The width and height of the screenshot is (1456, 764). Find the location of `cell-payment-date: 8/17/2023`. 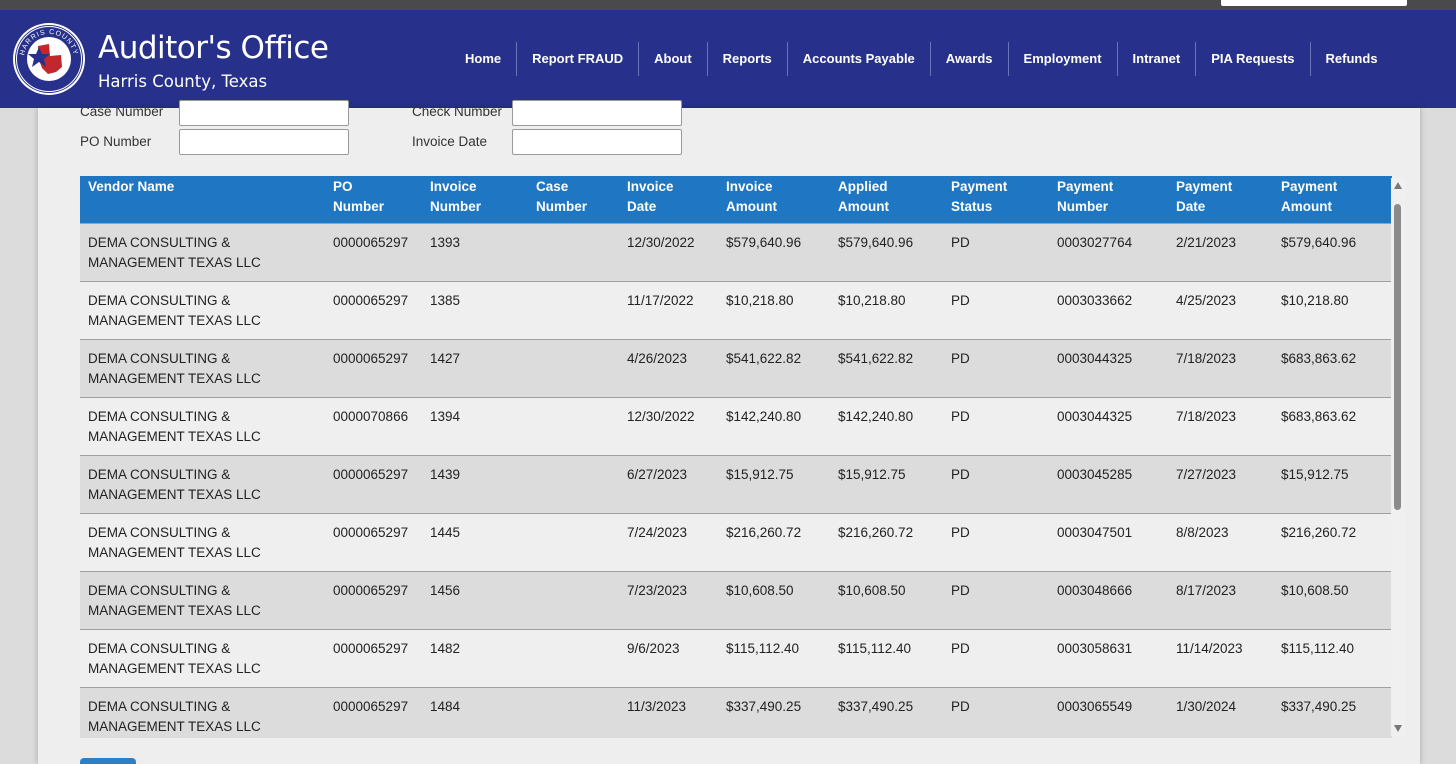

cell-payment-date: 8/17/2023 is located at coordinates (1220, 599).